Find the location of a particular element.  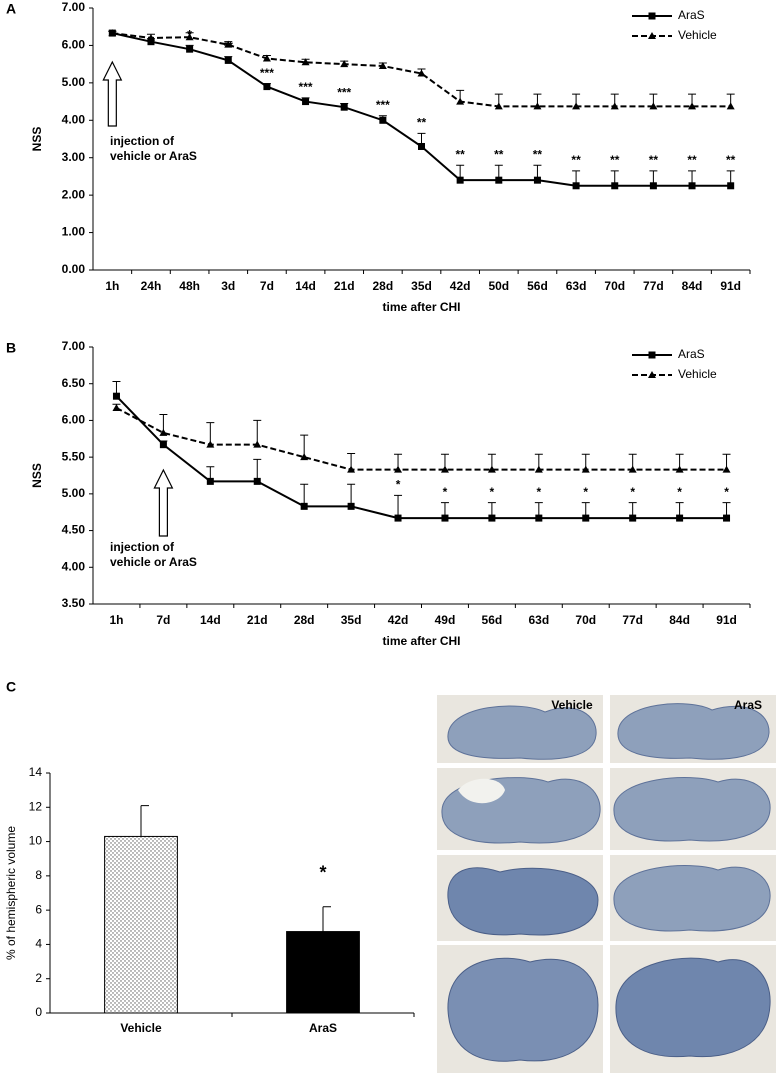

image-column-label: AraS is located at coordinates (748, 705).